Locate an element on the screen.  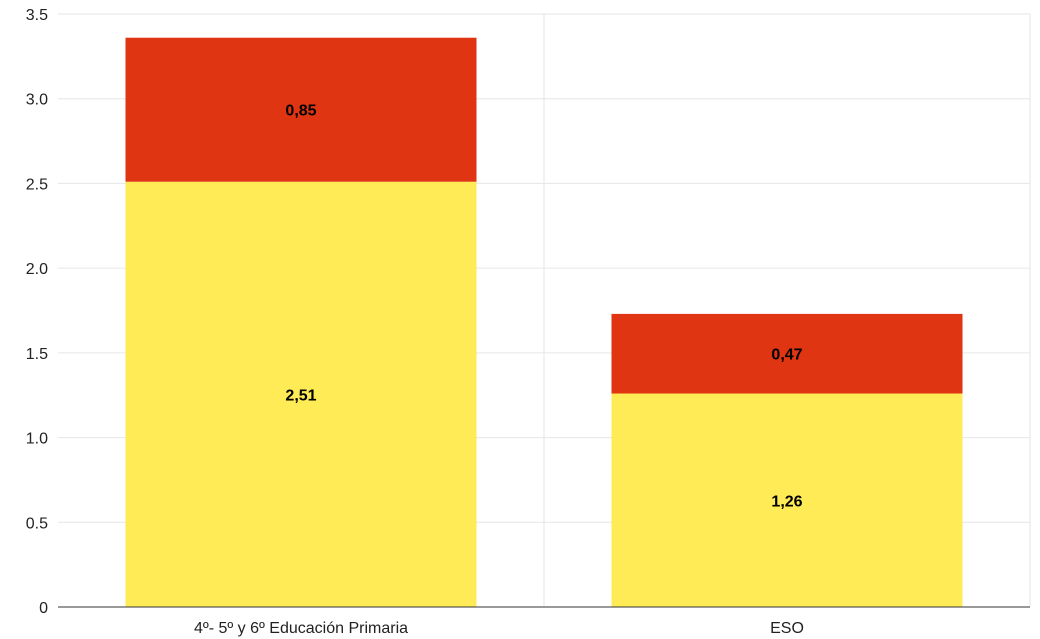
y-tick-label: 3.0 is located at coordinates (37, 100).